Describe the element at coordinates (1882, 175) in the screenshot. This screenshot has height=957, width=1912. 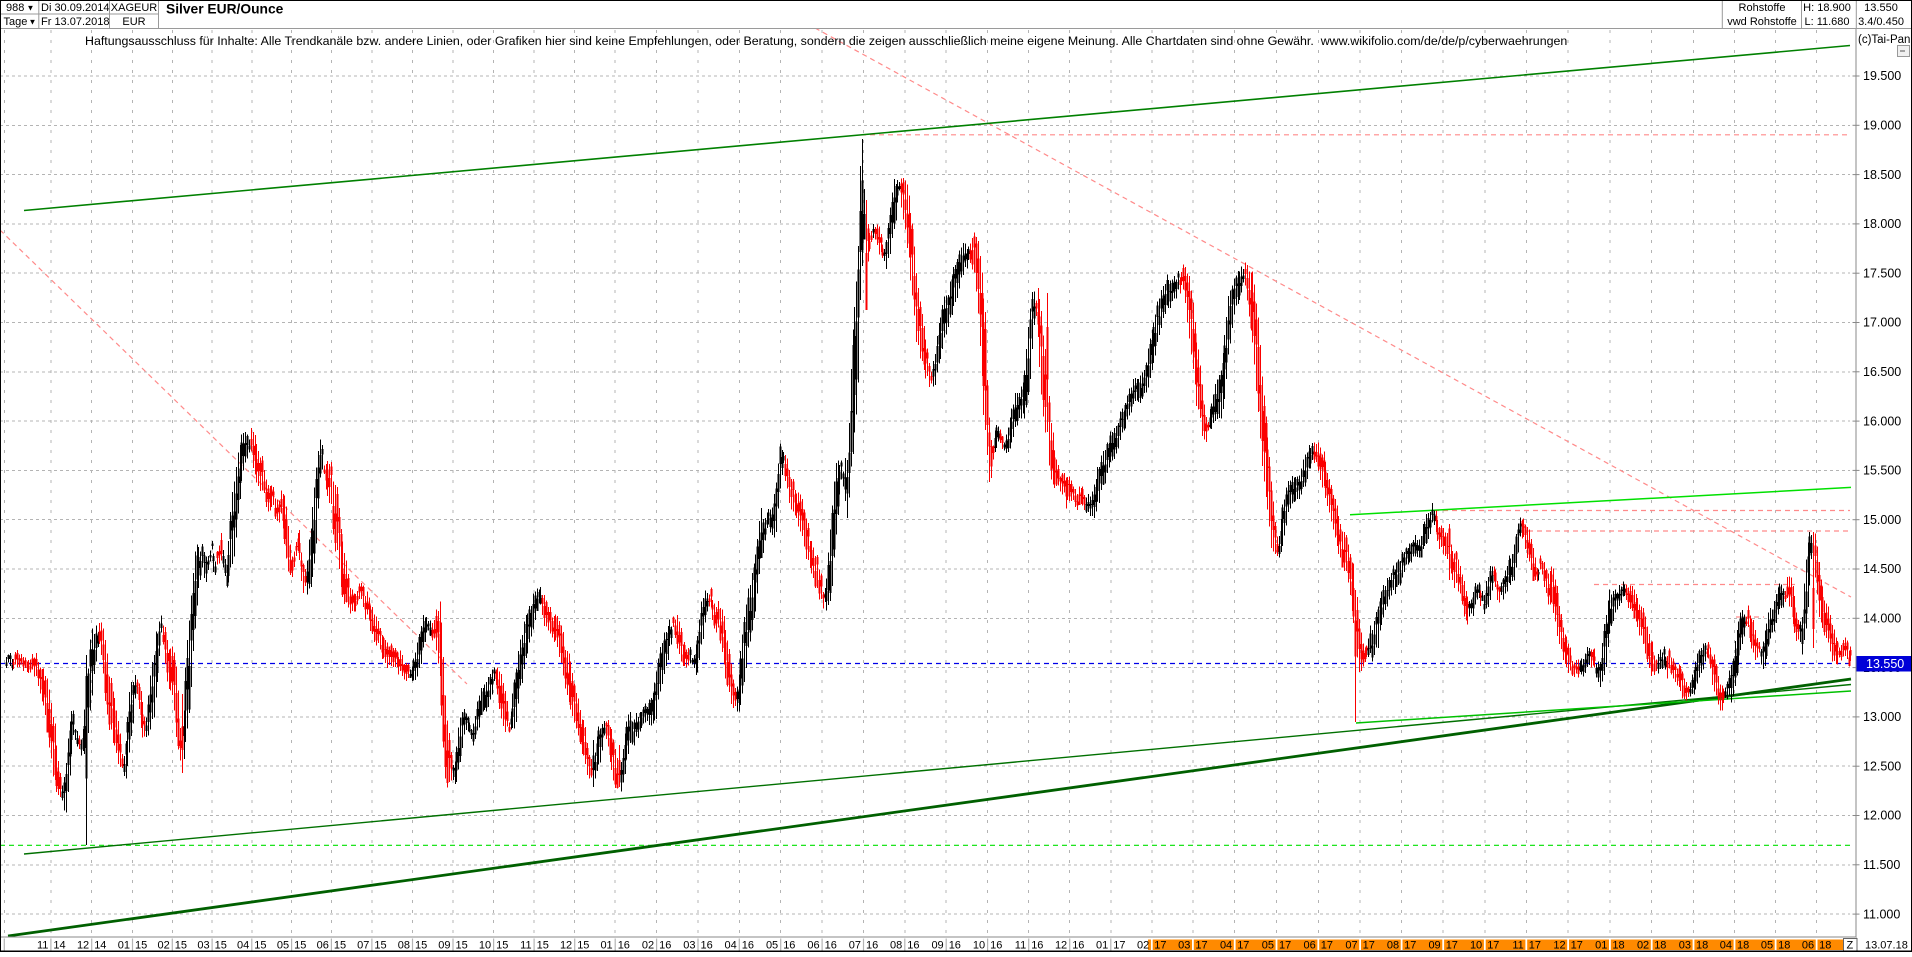
I see `svg-text: 18.500` at that location.